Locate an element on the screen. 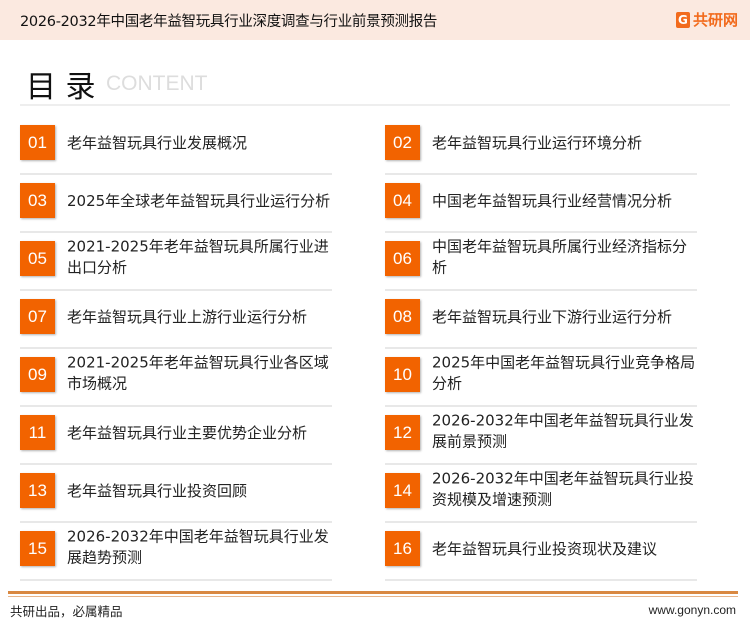 The width and height of the screenshot is (750, 622). toc-item: 09 2021-2025年老年益智玩具行业各区域市场概况 is located at coordinates (176, 378).